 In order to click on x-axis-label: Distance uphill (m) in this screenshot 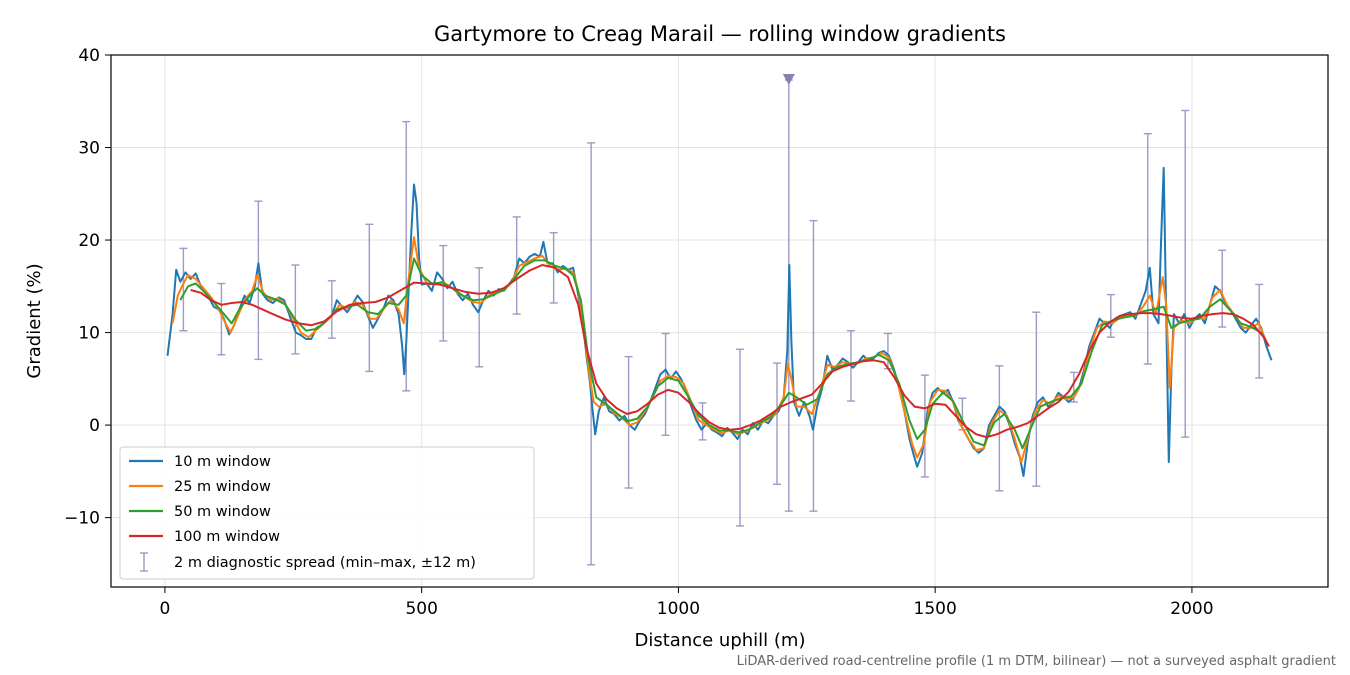, I will do `click(720, 640)`.